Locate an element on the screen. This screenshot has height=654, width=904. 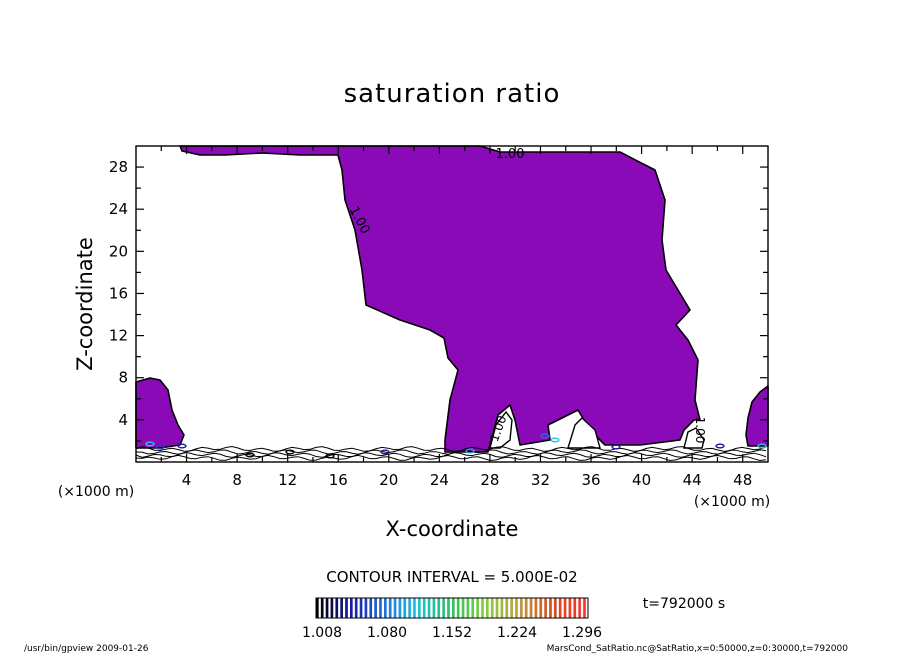
x-tick-label: 48 is located at coordinates (742, 480).